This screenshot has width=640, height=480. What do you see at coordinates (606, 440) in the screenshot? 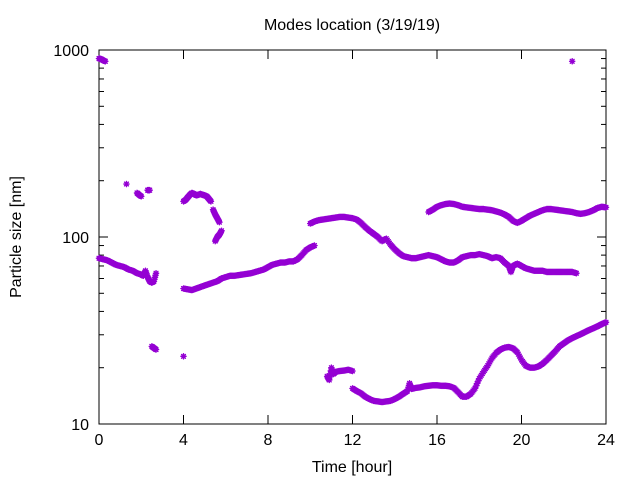
I see `x-tick-label: 24` at bounding box center [606, 440].